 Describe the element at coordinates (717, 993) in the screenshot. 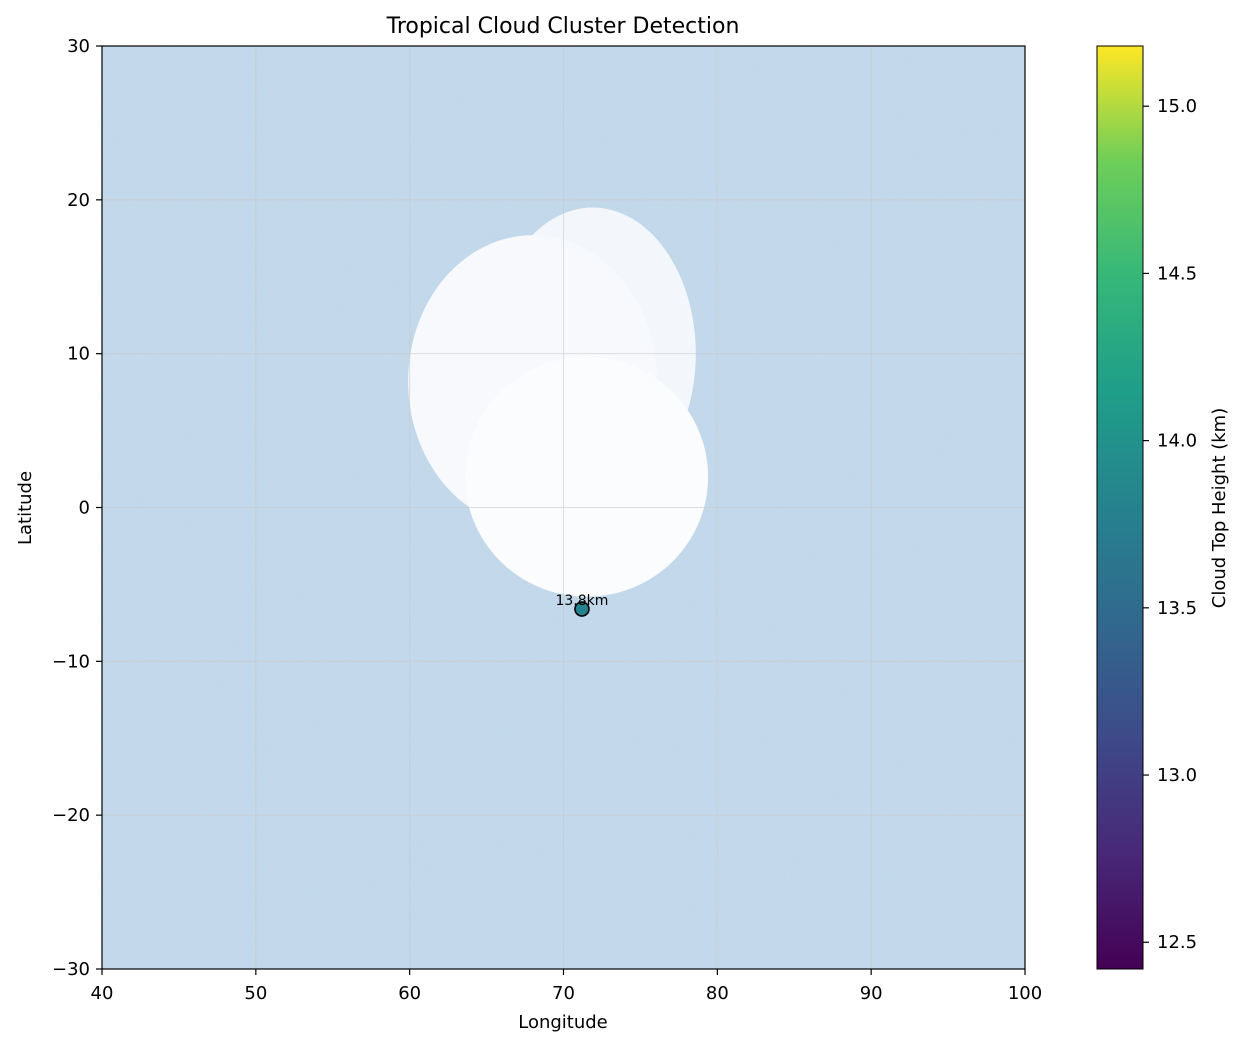

I see `x-tick-label: 80` at that location.